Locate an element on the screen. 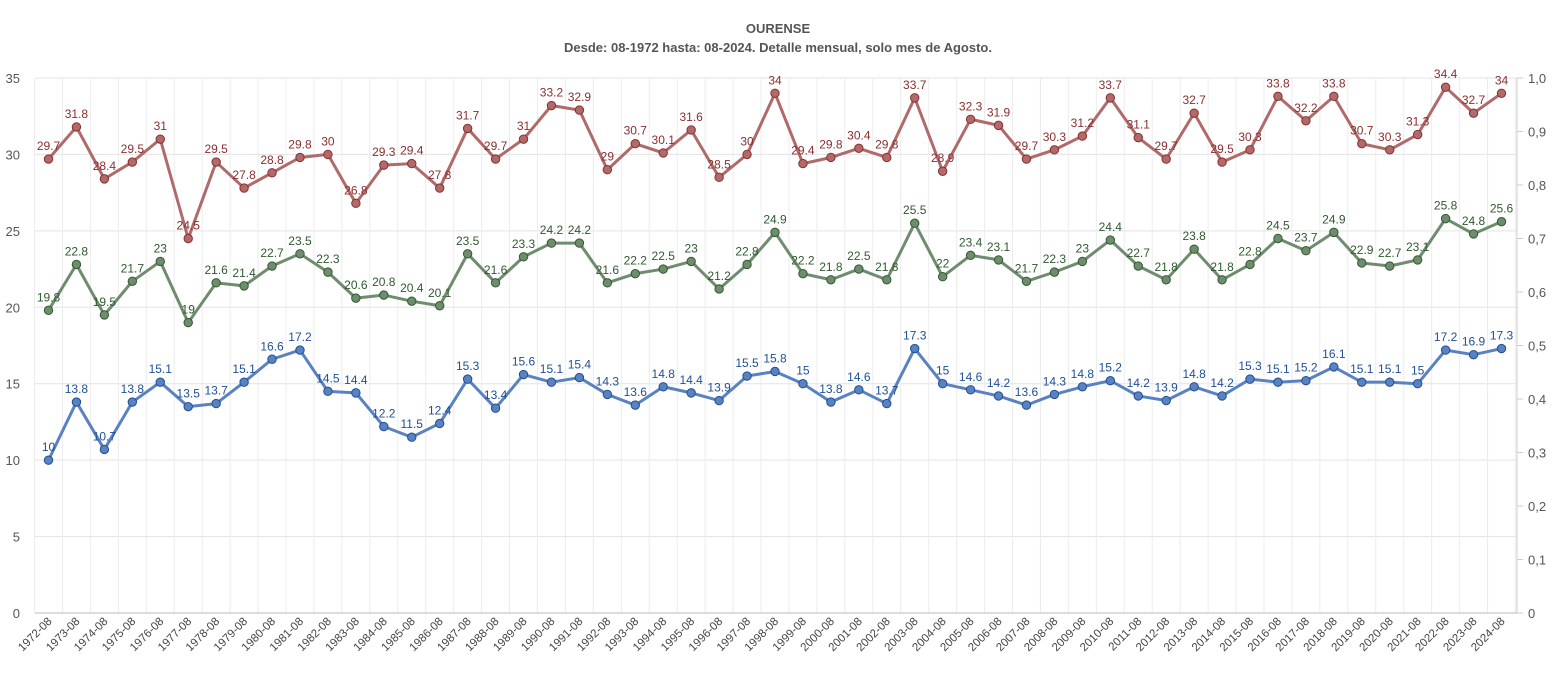  data-label: 14.5 is located at coordinates (328, 378).